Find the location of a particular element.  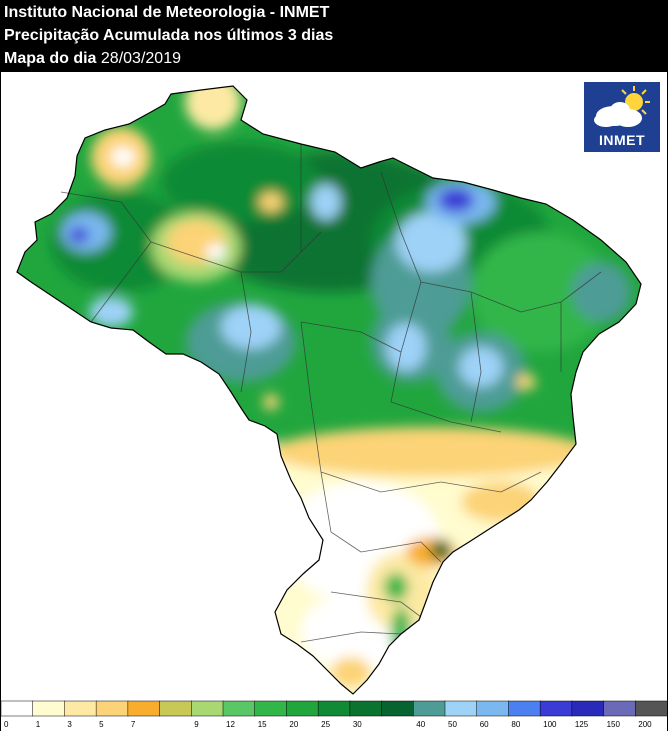

legend-label: 20 is located at coordinates (293, 724).